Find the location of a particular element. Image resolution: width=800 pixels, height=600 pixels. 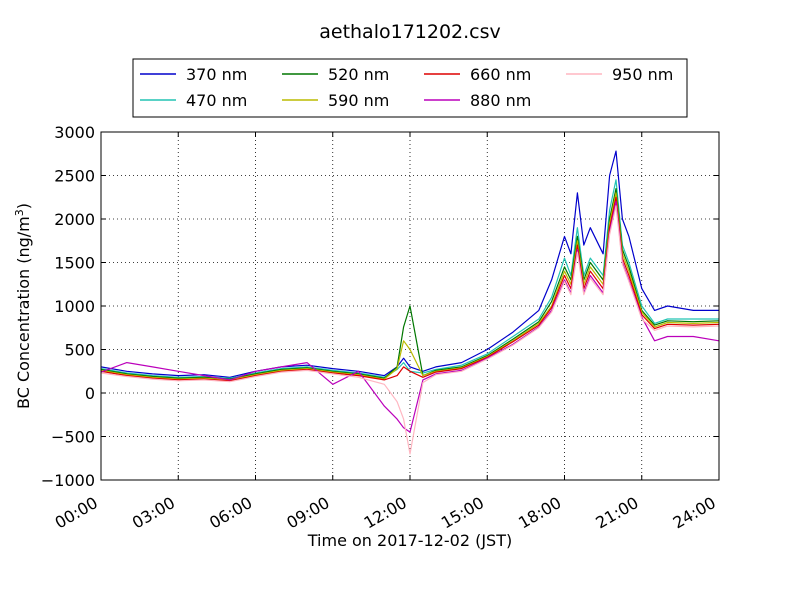

x-tick-label: 06:00 is located at coordinates (230, 513).